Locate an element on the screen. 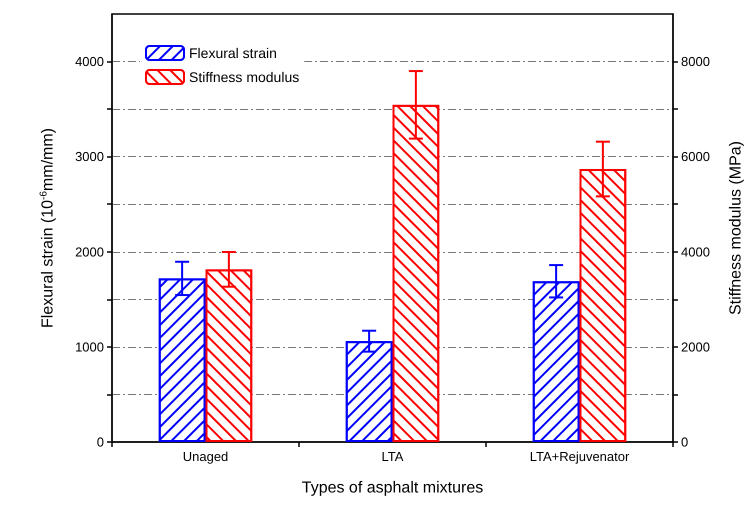  x-tick-label: Unaged is located at coordinates (205, 456).